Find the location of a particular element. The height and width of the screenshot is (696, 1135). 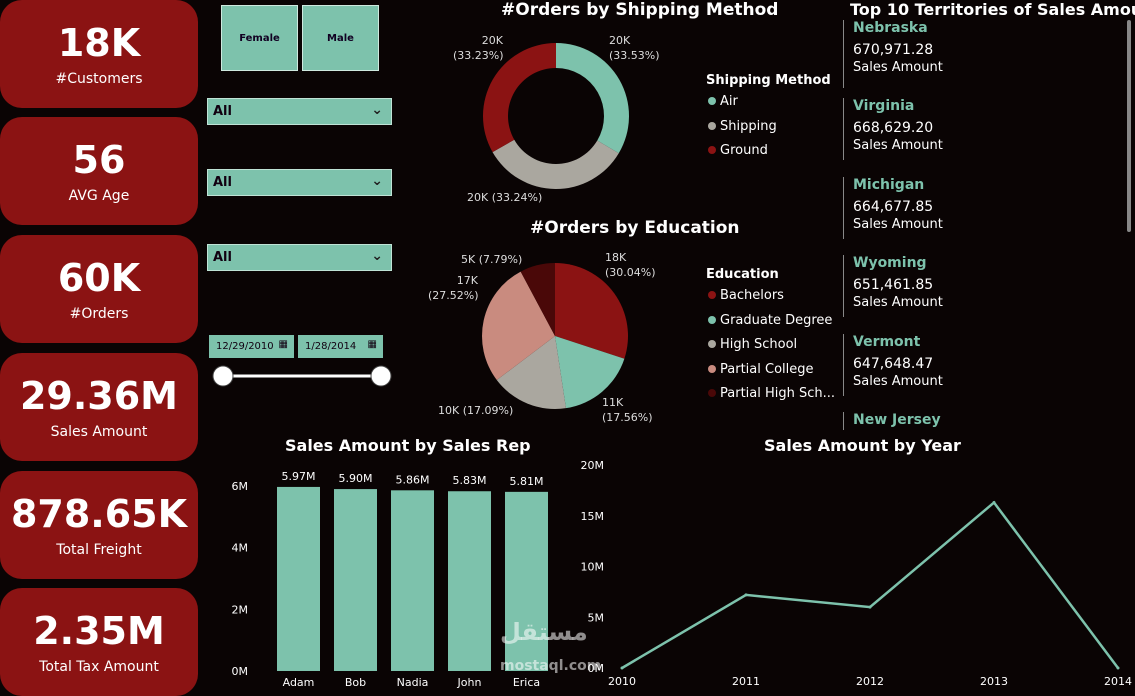

date-start-value: 12/29/2010 is located at coordinates (245, 346).